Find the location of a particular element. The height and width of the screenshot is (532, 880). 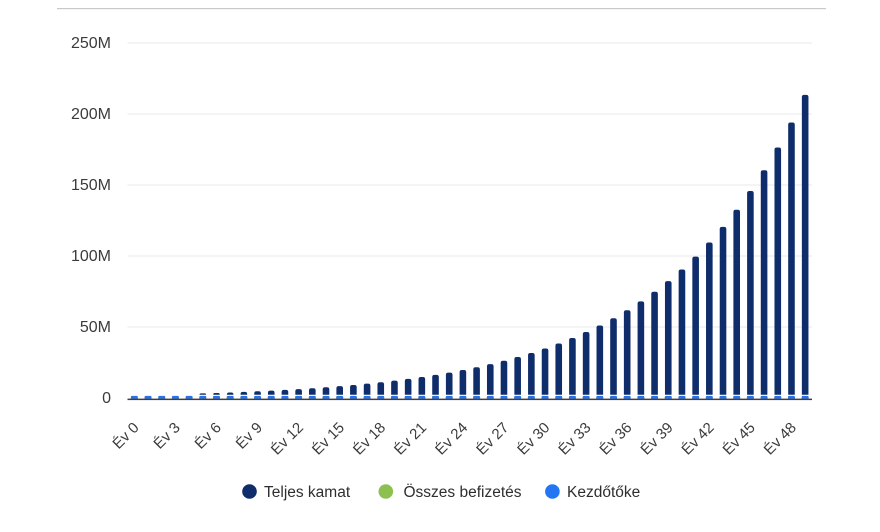

svg-text: 250M is located at coordinates (91, 43).